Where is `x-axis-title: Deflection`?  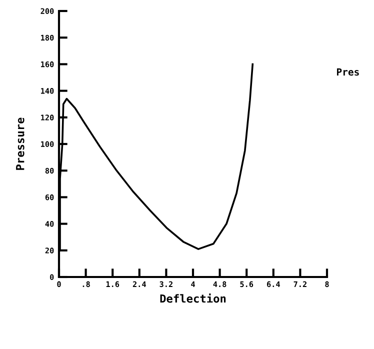 x-axis-title: Deflection is located at coordinates (193, 298).